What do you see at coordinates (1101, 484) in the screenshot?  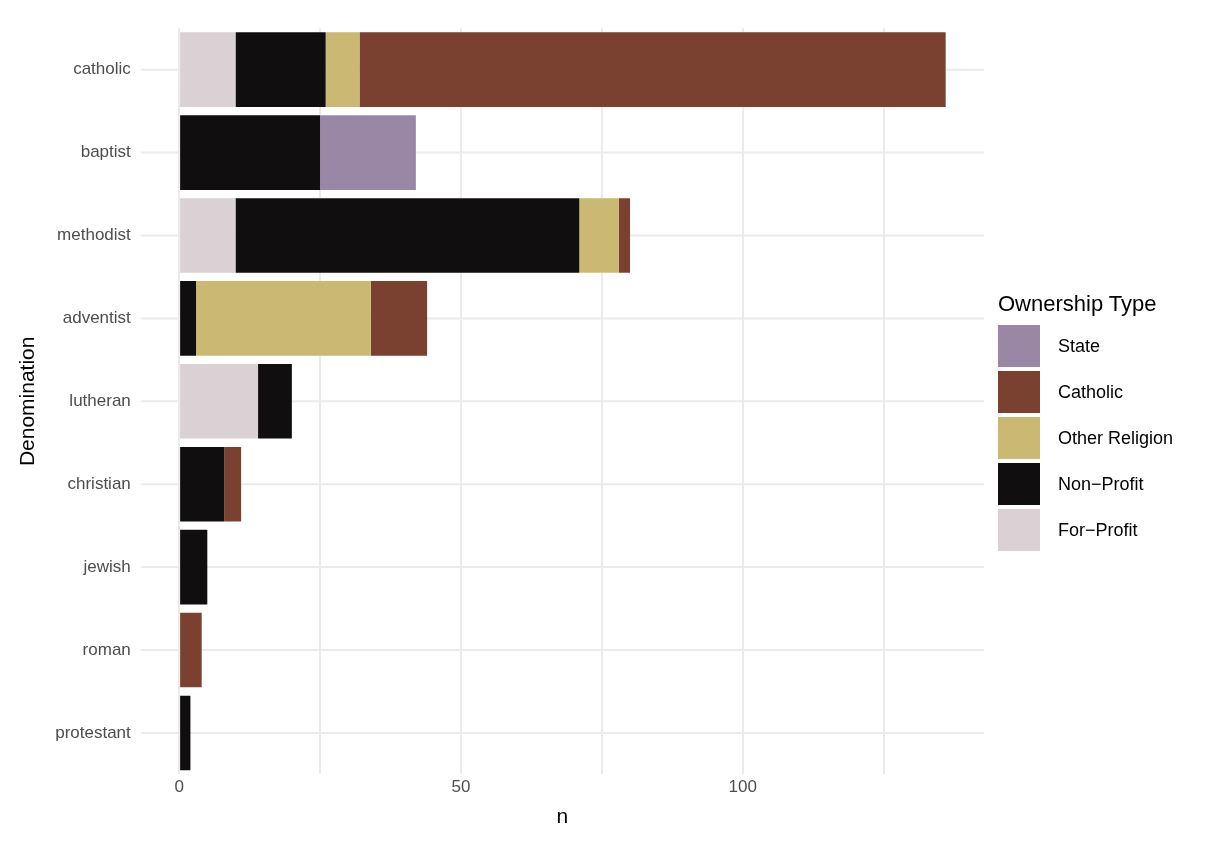 I see `legend-label: Non−Profit` at bounding box center [1101, 484].